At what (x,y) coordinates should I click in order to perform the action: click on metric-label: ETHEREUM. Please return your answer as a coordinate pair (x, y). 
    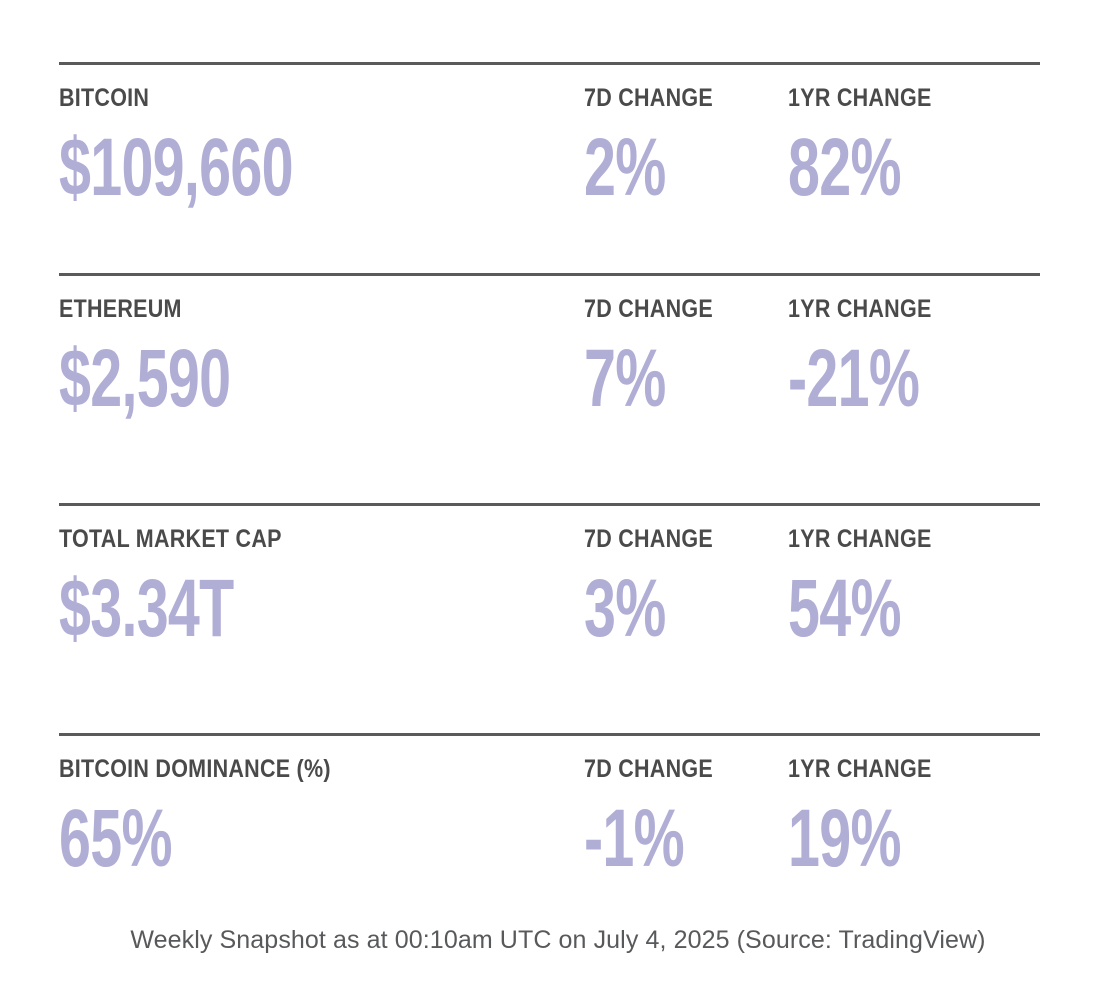
    Looking at the image, I should click on (120, 309).